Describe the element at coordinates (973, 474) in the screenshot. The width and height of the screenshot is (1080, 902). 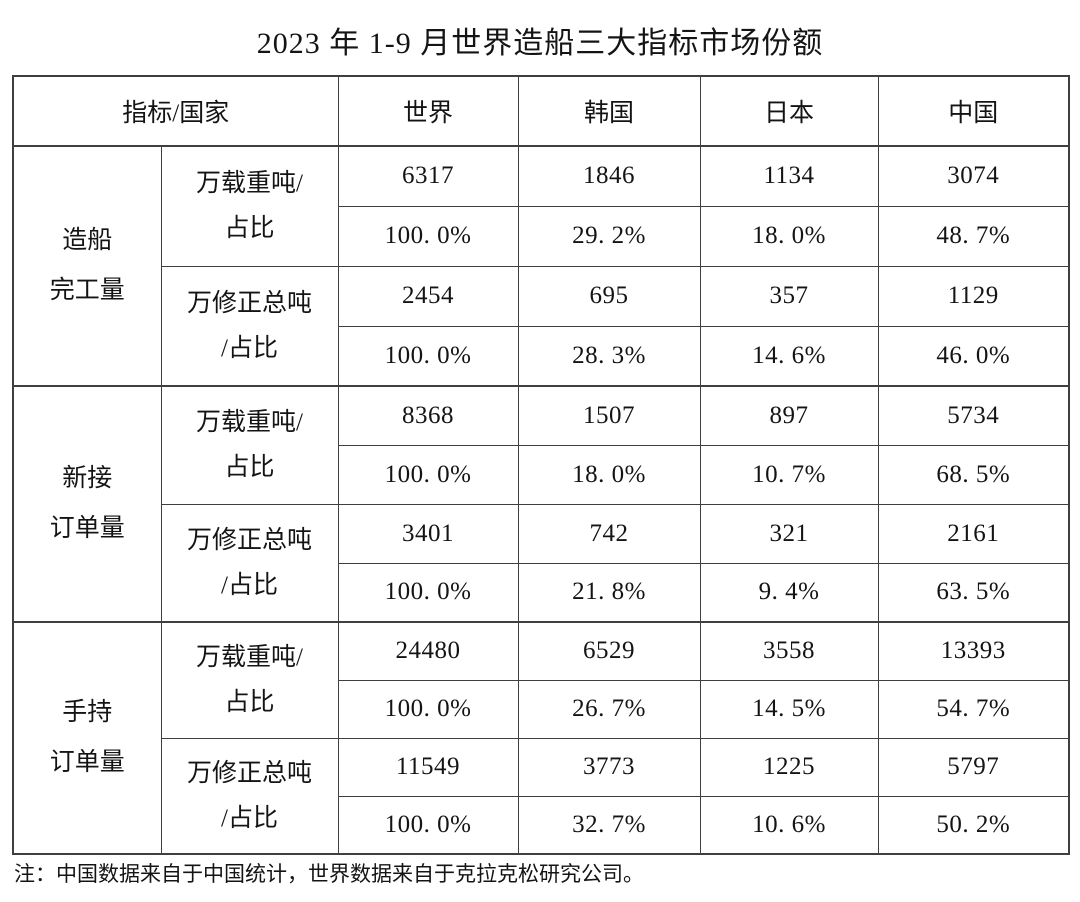
I see `share-cell: 68. 5%` at that location.